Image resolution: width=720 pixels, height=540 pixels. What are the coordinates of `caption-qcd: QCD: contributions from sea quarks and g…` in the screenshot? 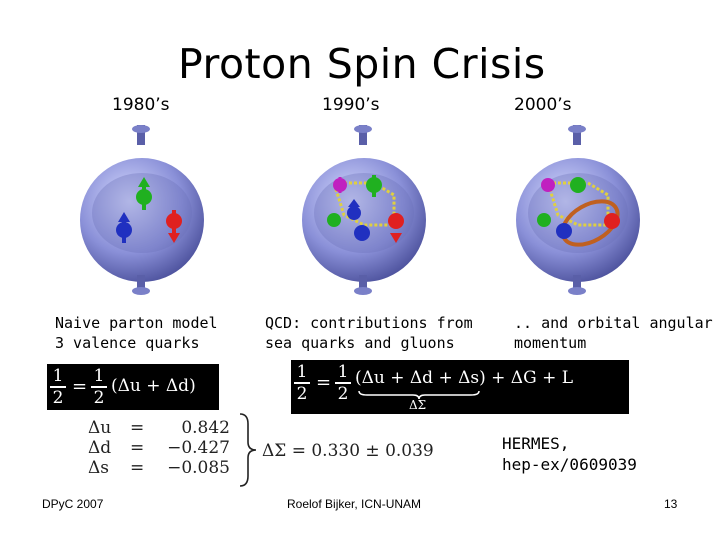 It's located at (369, 333).